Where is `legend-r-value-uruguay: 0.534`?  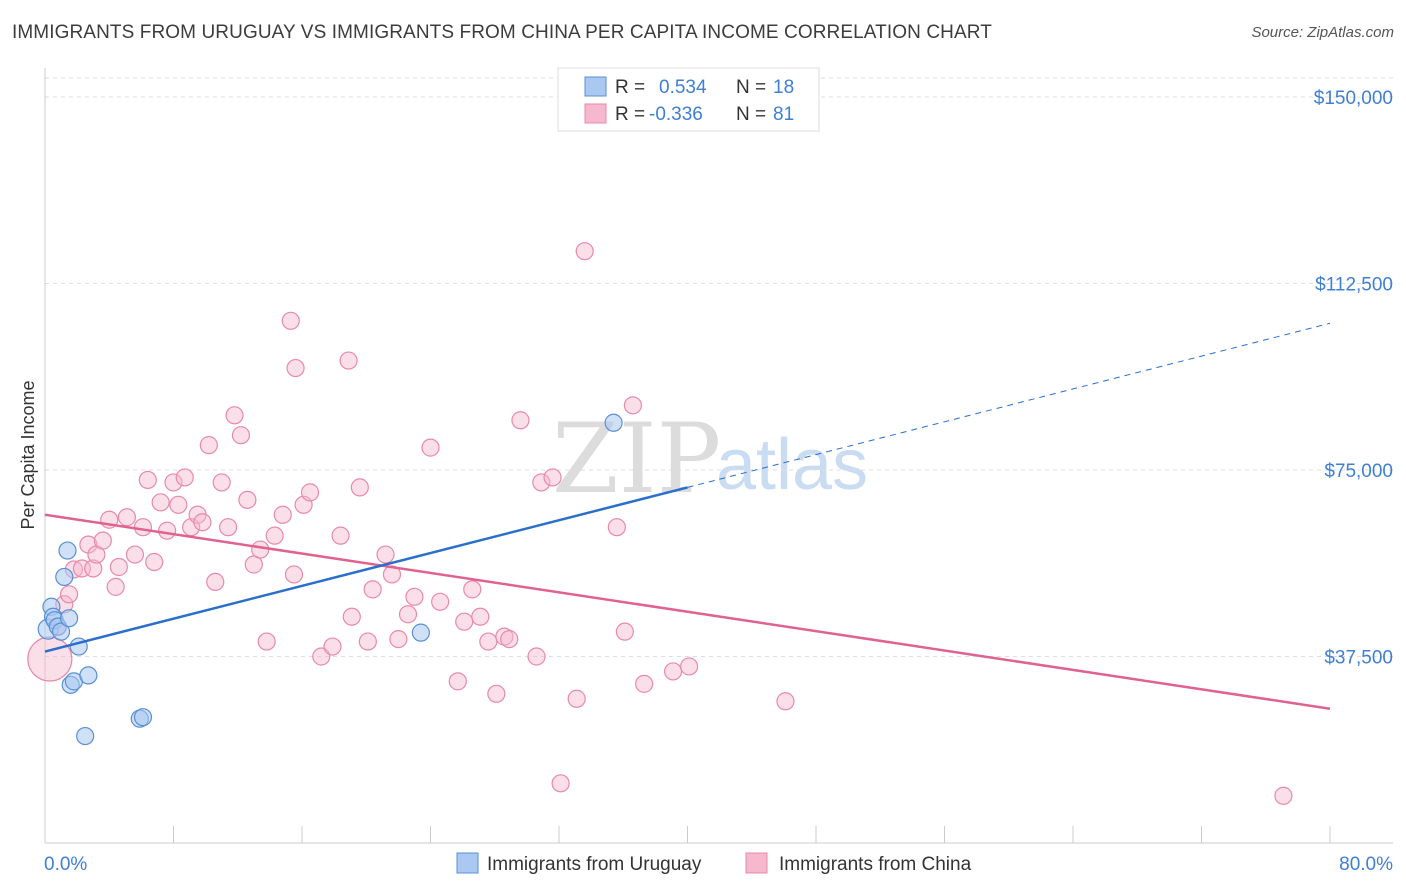 legend-r-value-uruguay: 0.534 is located at coordinates (683, 87).